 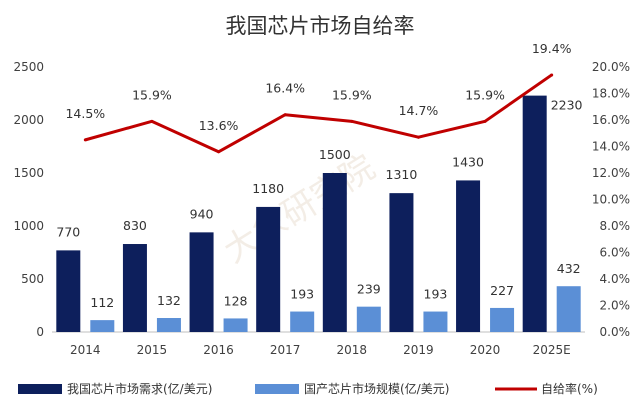 I want to click on x-tick-label: 2020, so click(x=485, y=350).